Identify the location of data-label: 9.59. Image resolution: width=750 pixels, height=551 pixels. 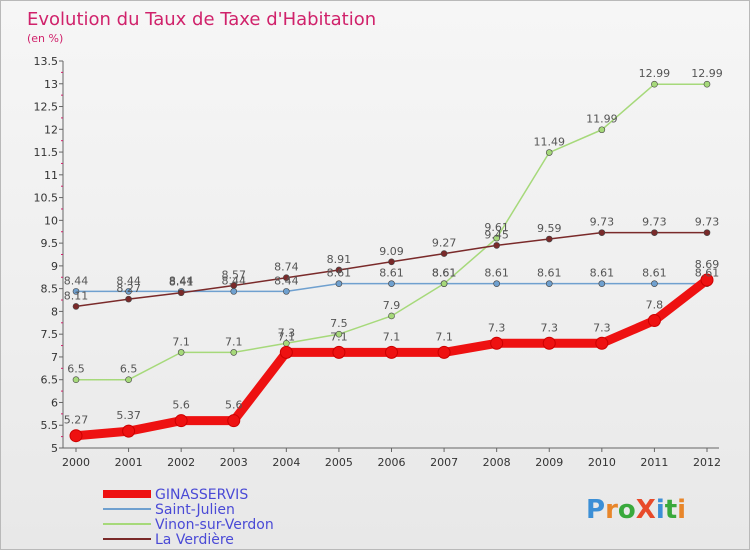
(549, 228).